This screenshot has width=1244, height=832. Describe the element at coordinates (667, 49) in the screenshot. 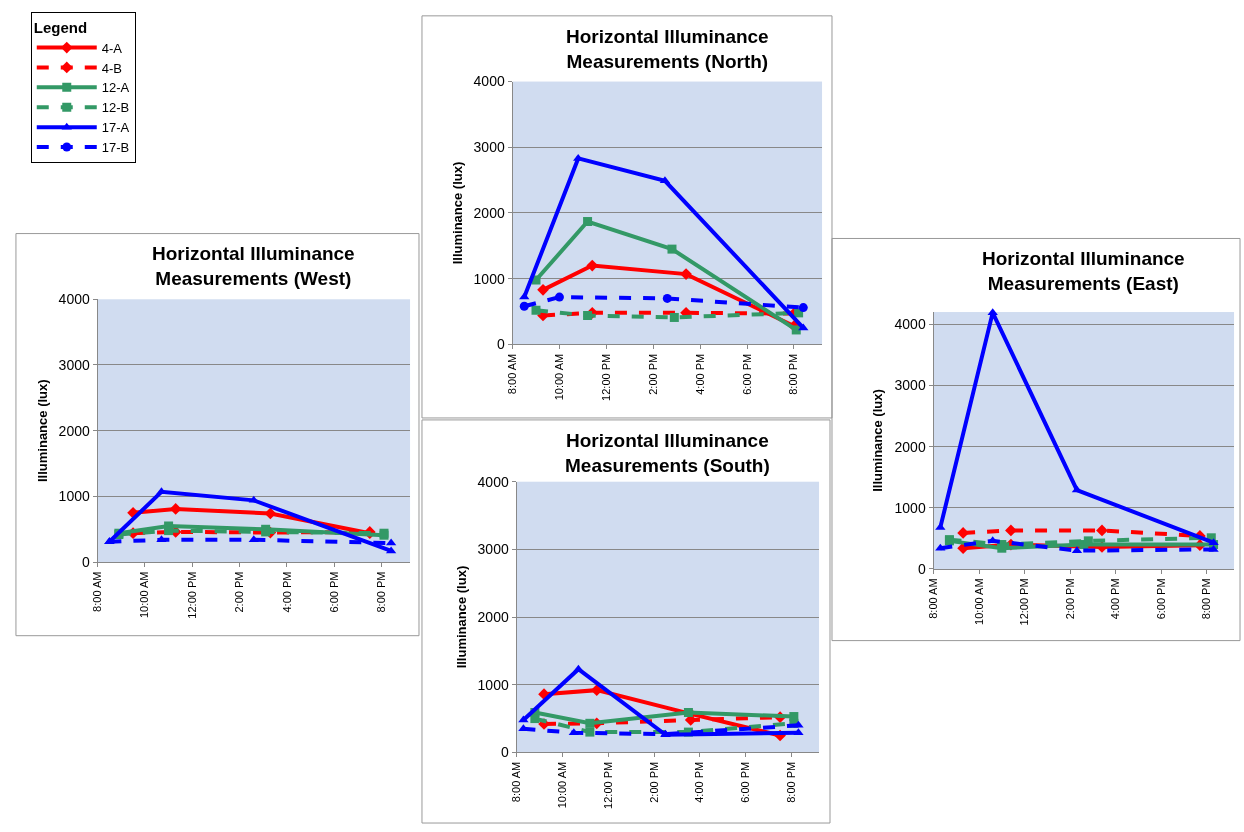

I see `chart-title: Horizontal Illuminance Measurements (North)` at that location.